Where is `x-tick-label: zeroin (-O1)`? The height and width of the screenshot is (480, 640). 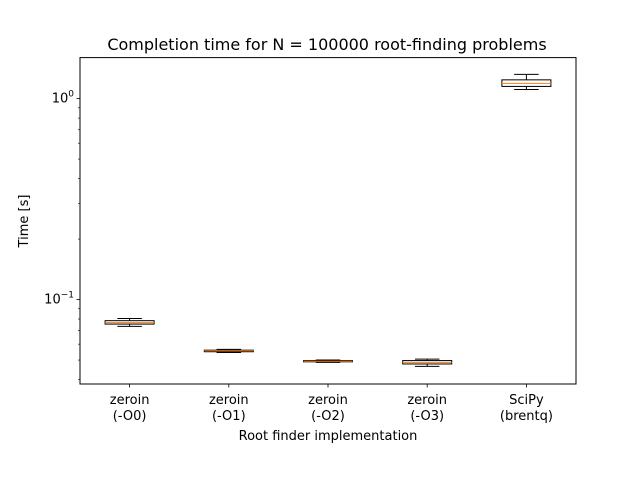 x-tick-label: zeroin (-O1) is located at coordinates (229, 408).